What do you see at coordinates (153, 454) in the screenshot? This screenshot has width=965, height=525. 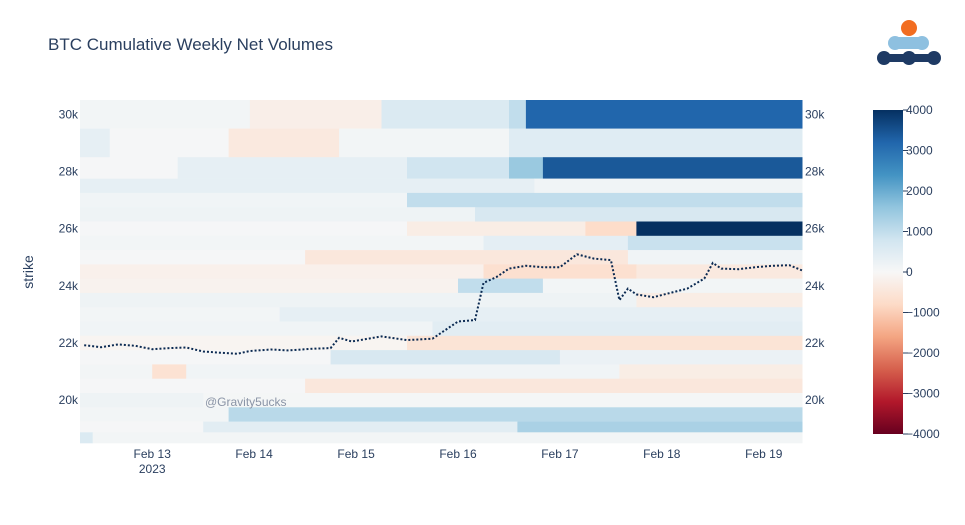 I see `x-tick-label: Feb 13` at bounding box center [153, 454].